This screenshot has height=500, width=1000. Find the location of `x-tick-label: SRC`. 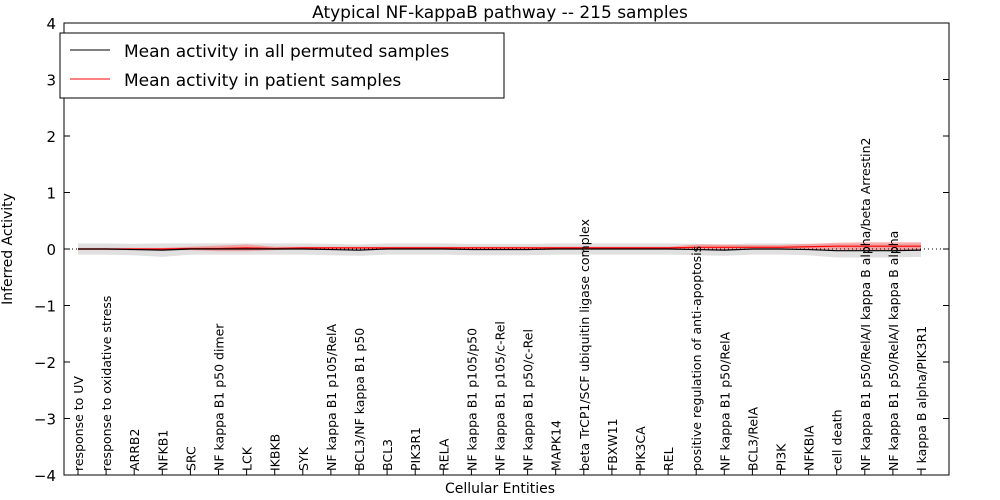

x-tick-label: SRC is located at coordinates (190, 458).